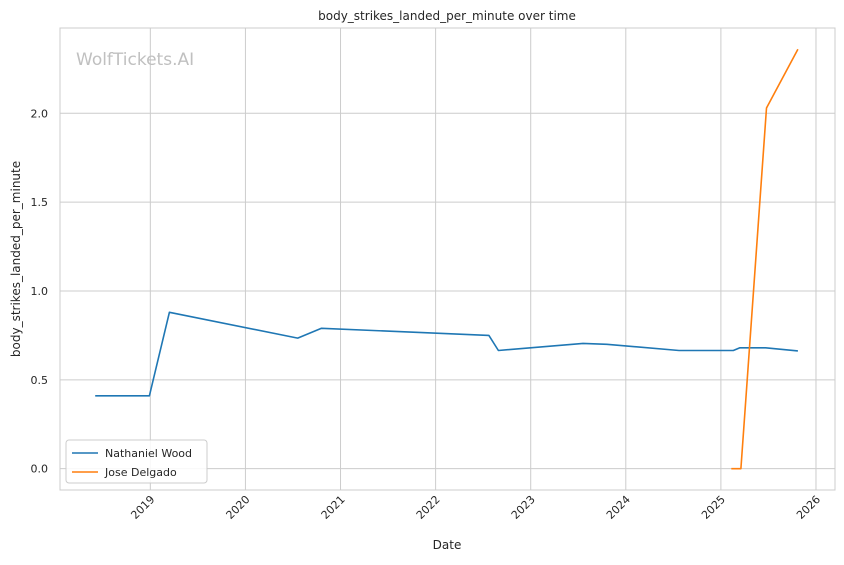 The image size is (844, 565). What do you see at coordinates (40, 380) in the screenshot?
I see `y-tick-label: 0.5` at bounding box center [40, 380].